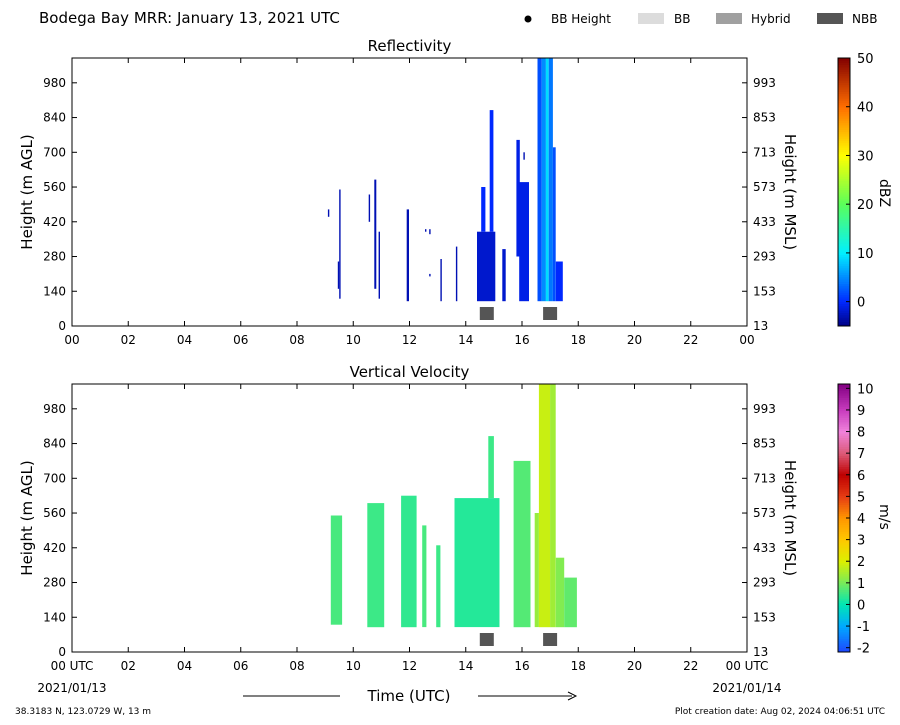 The width and height of the screenshot is (900, 725). What do you see at coordinates (54, 478) in the screenshot?
I see `y-tick-label: 700` at bounding box center [54, 478].